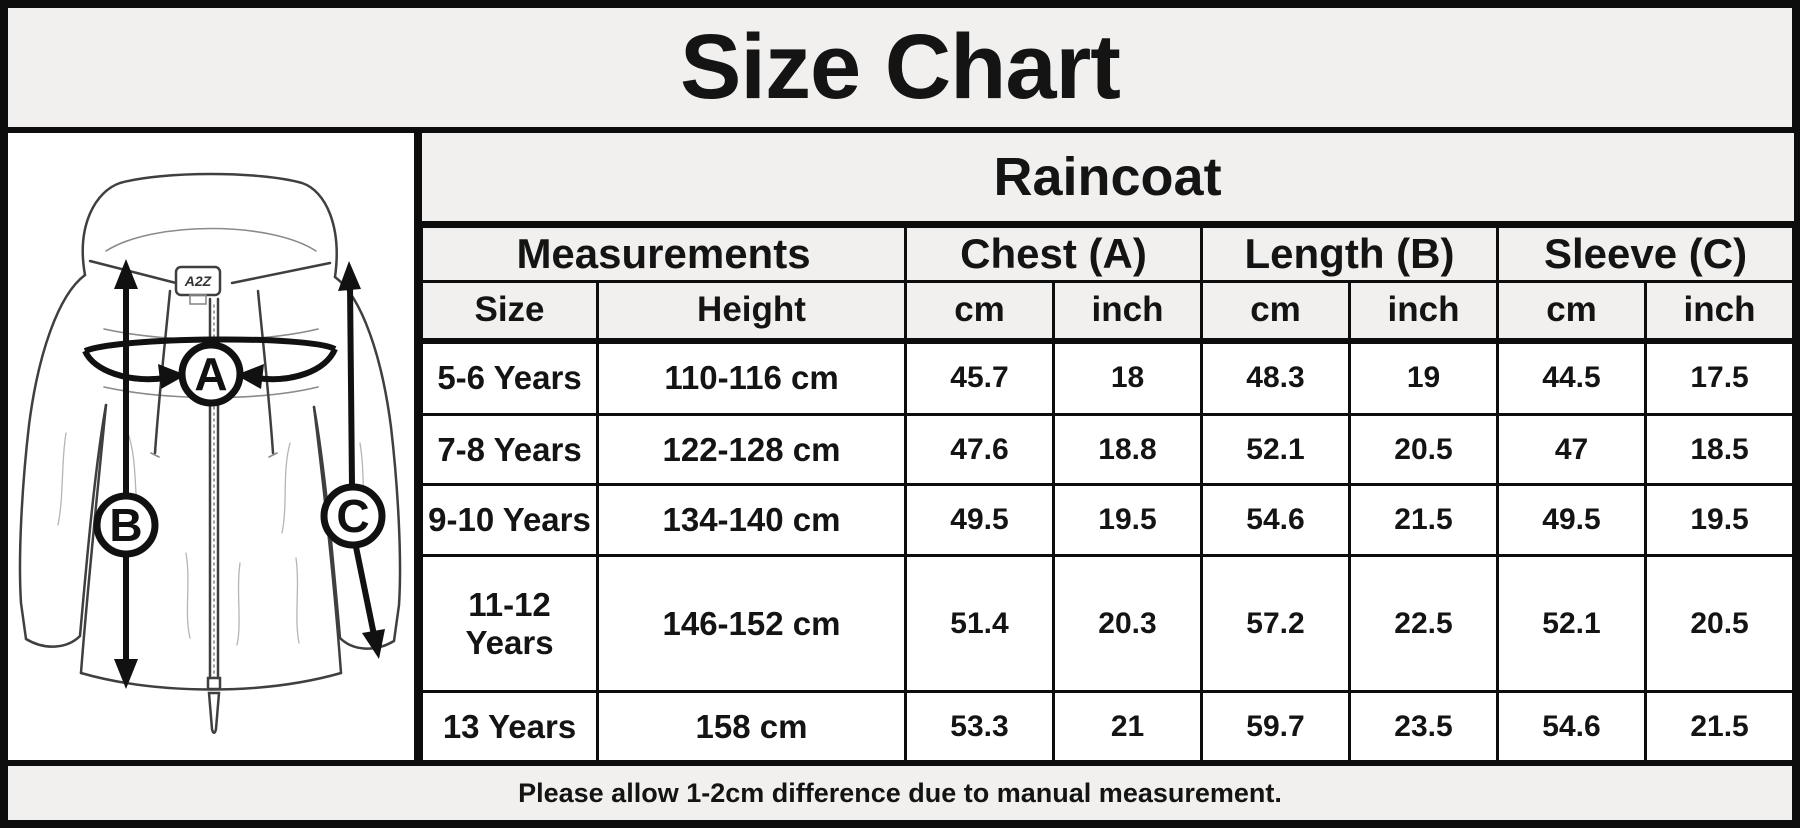 The image size is (1800, 828). I want to click on measure-b-length: B, so click(126, 474).